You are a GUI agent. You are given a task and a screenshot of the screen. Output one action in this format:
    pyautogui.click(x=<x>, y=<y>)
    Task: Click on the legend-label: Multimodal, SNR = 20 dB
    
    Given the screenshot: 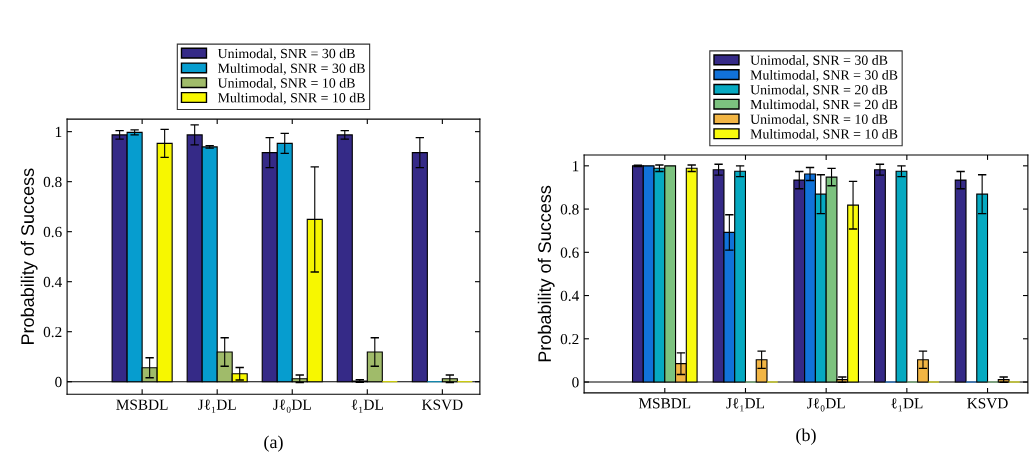 What is the action you would take?
    pyautogui.click(x=824, y=105)
    